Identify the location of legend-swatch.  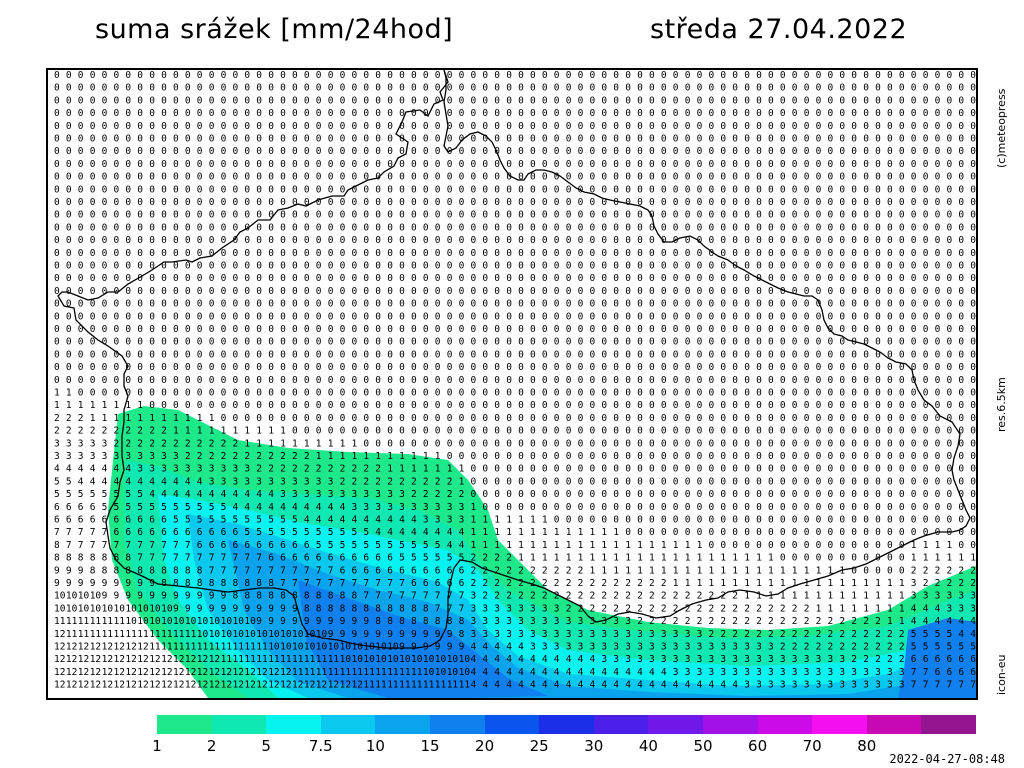
(566, 724).